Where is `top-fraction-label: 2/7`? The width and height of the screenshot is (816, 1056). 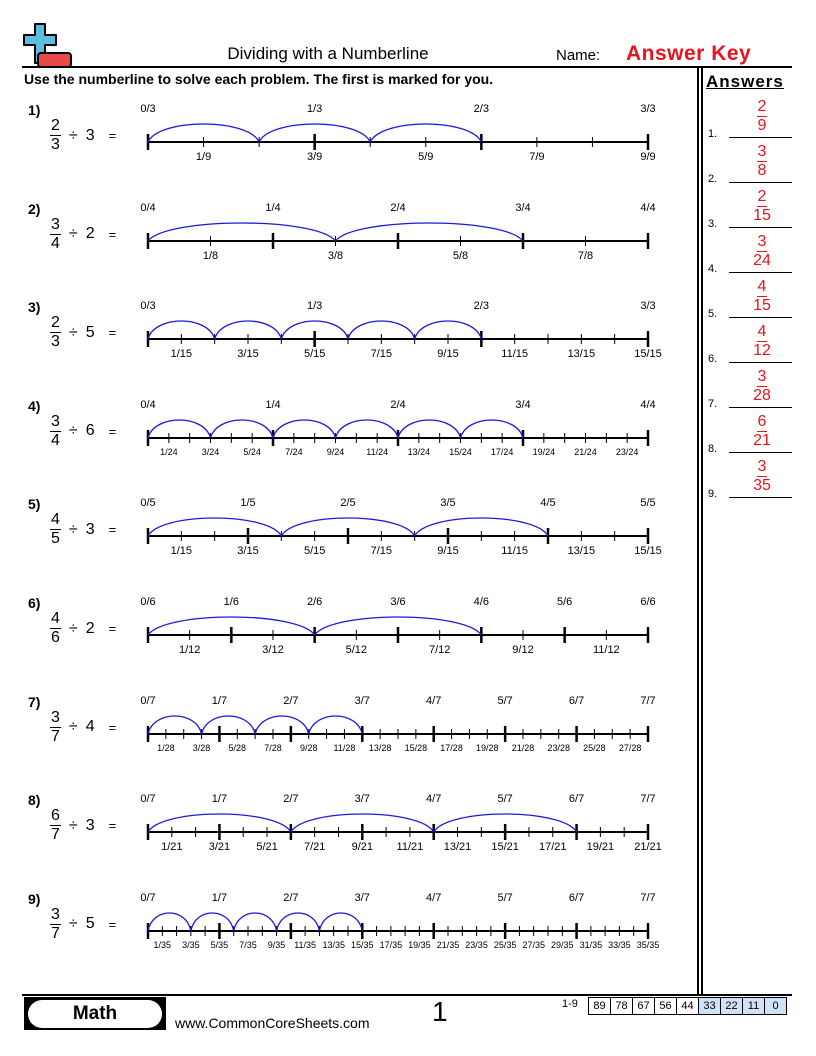 top-fraction-label: 2/7 is located at coordinates (291, 700).